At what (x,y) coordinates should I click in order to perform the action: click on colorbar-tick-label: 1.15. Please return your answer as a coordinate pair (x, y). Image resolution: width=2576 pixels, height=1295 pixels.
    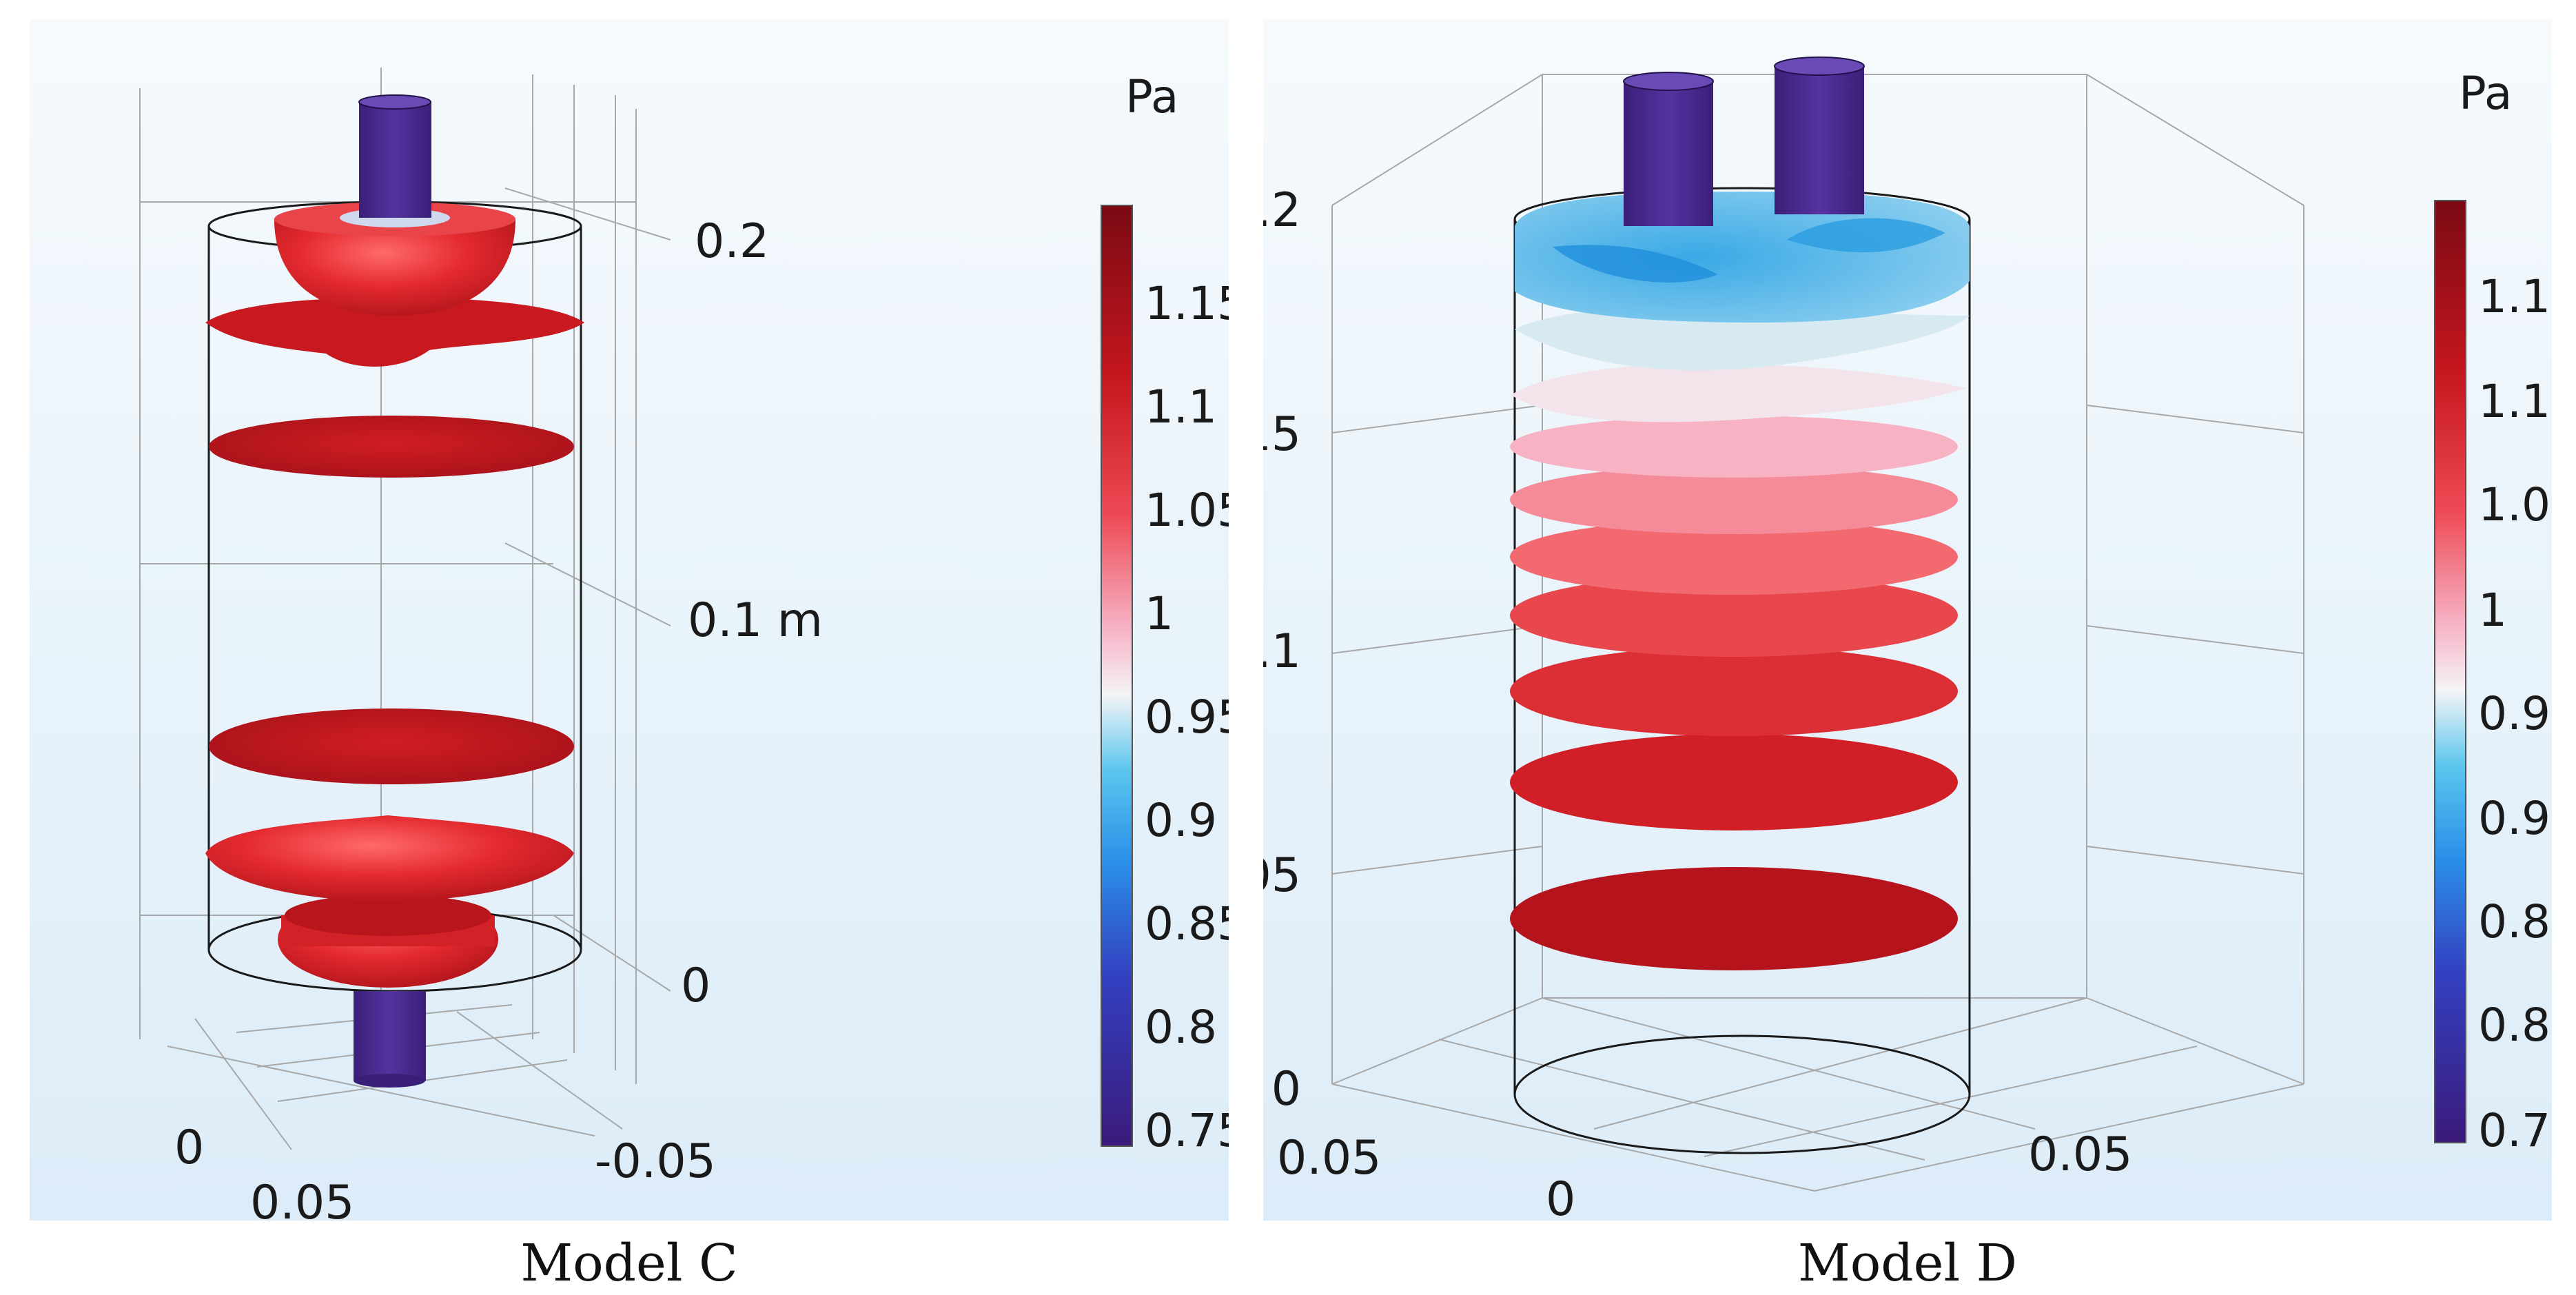
    Looking at the image, I should click on (1187, 303).